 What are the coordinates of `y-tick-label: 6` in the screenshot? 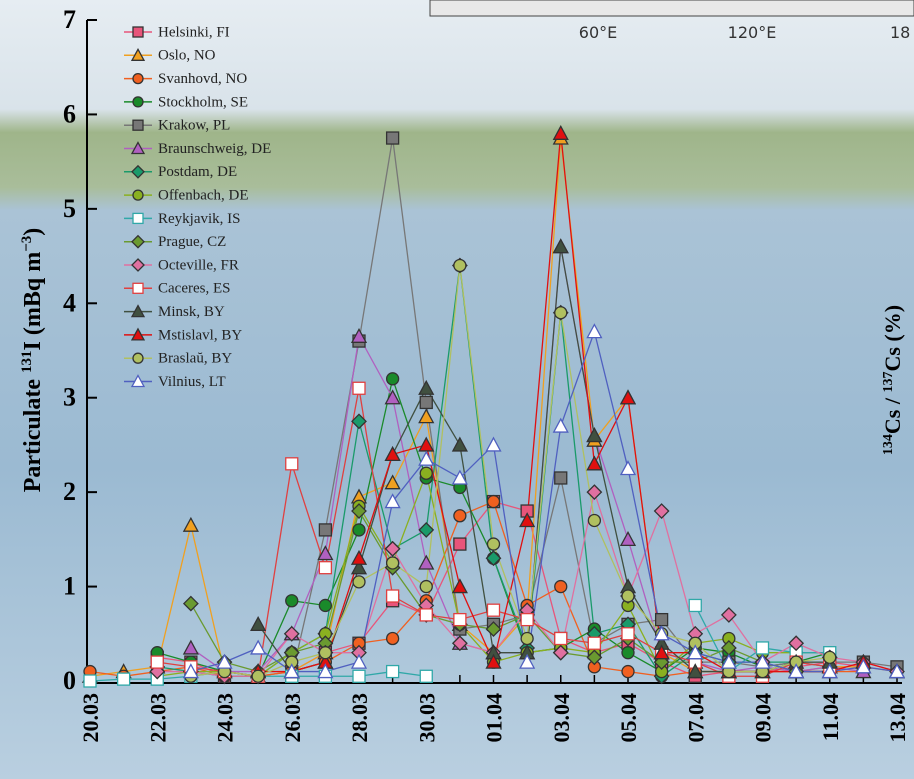 It's located at (69, 113).